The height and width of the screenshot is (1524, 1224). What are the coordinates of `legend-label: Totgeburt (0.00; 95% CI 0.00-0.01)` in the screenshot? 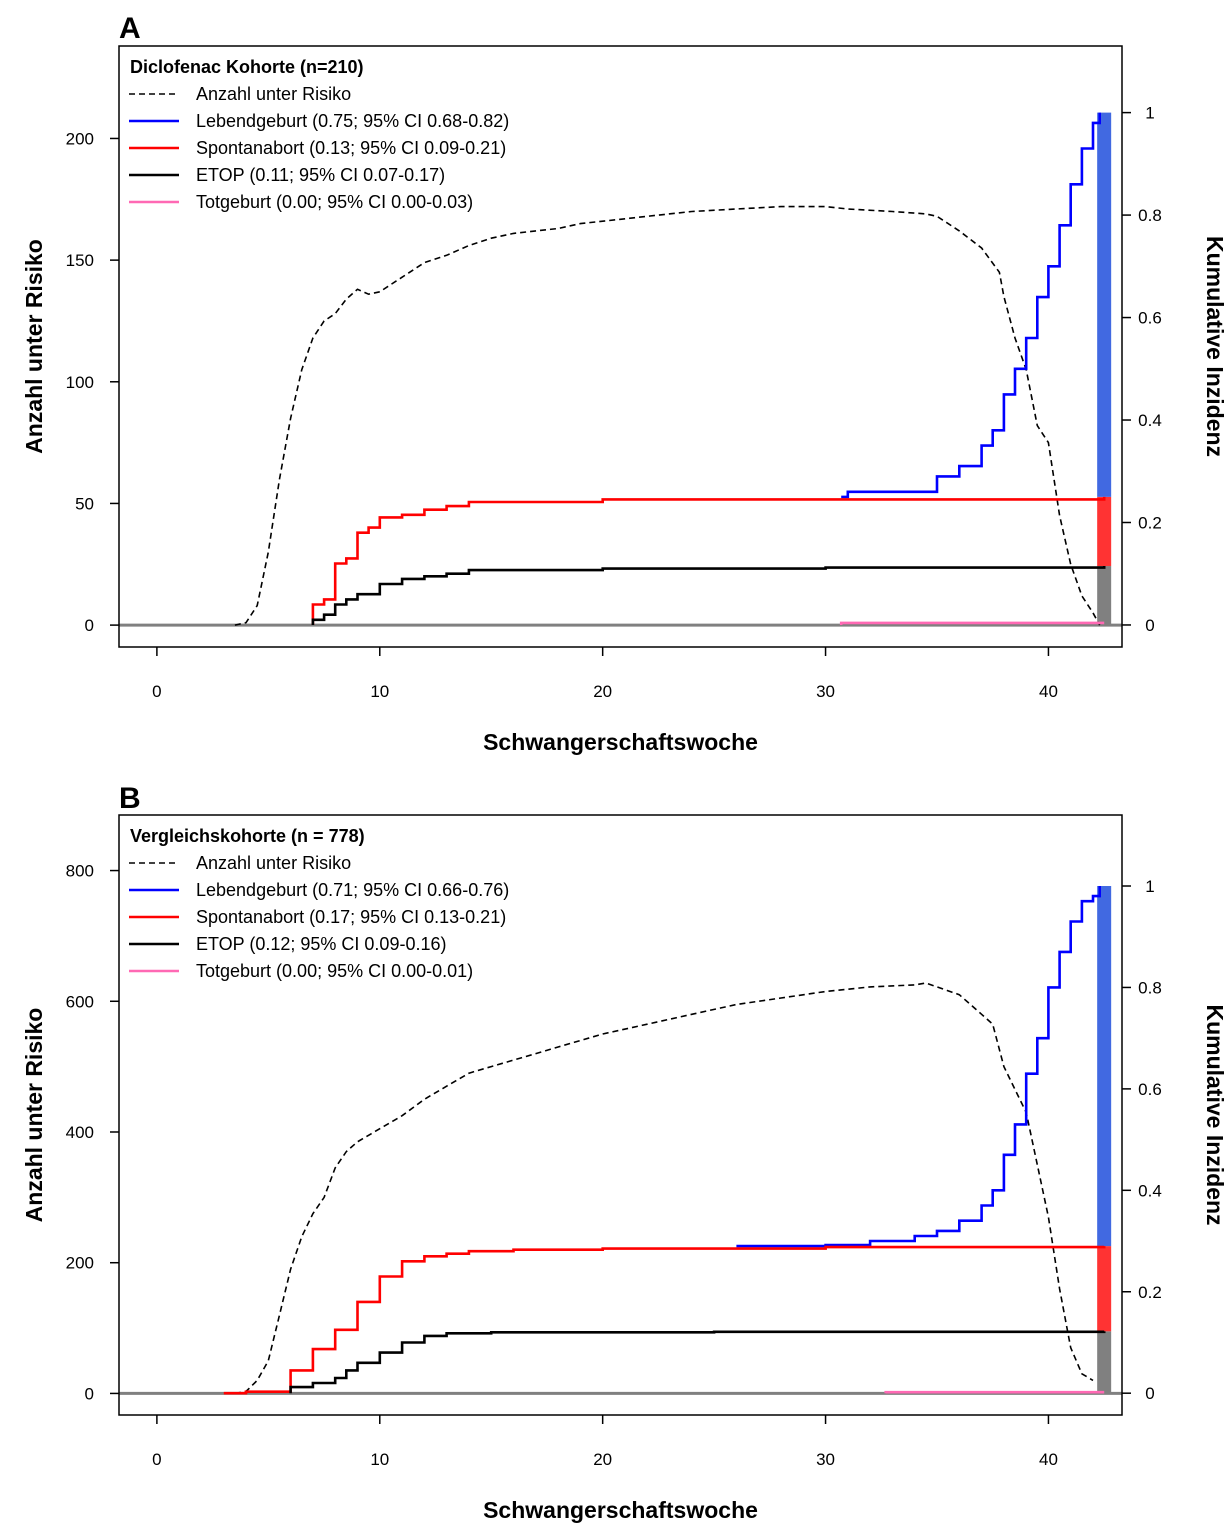 It's located at (334, 971).